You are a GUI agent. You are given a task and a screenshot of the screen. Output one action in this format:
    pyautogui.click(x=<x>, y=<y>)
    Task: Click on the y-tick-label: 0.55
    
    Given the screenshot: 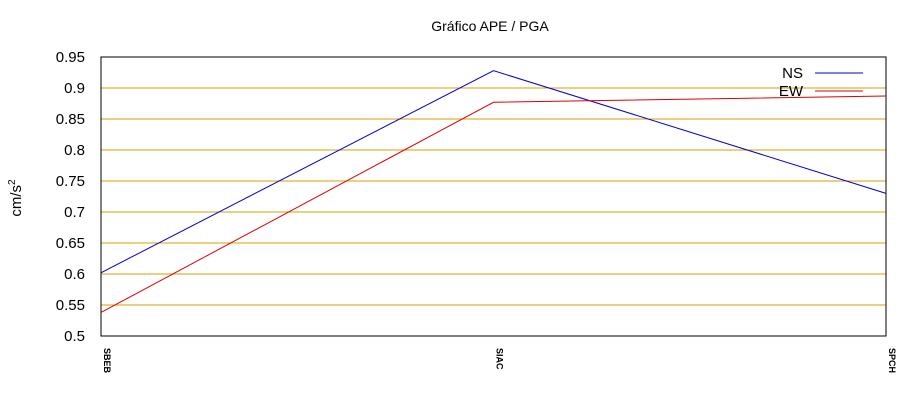 What is the action you would take?
    pyautogui.click(x=70, y=305)
    